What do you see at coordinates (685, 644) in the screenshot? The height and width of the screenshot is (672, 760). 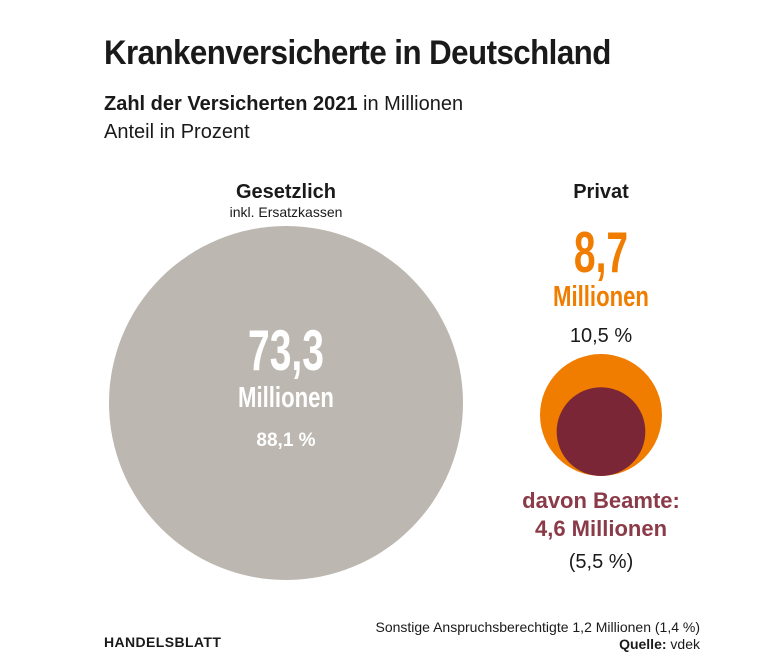 I see `source-value: vdek` at bounding box center [685, 644].